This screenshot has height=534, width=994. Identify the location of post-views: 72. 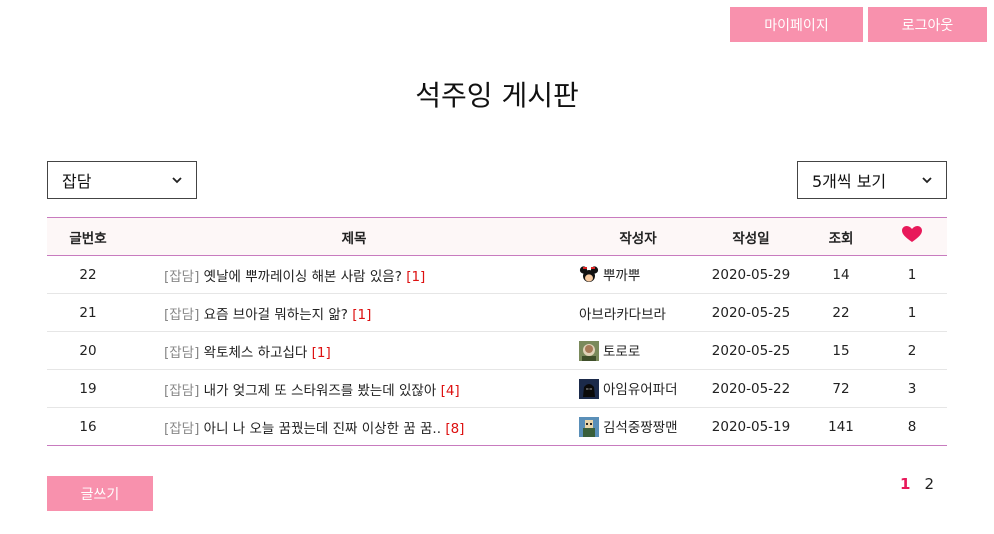
(841, 388).